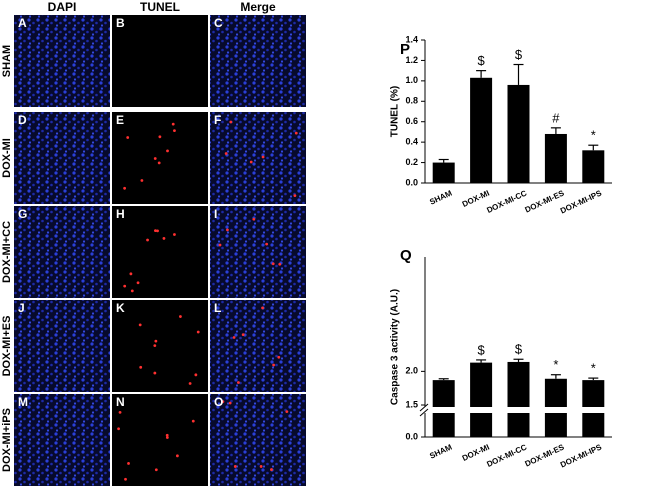 The image size is (667, 489). Describe the element at coordinates (120, 23) in the screenshot. I see `panel-label: B` at that location.